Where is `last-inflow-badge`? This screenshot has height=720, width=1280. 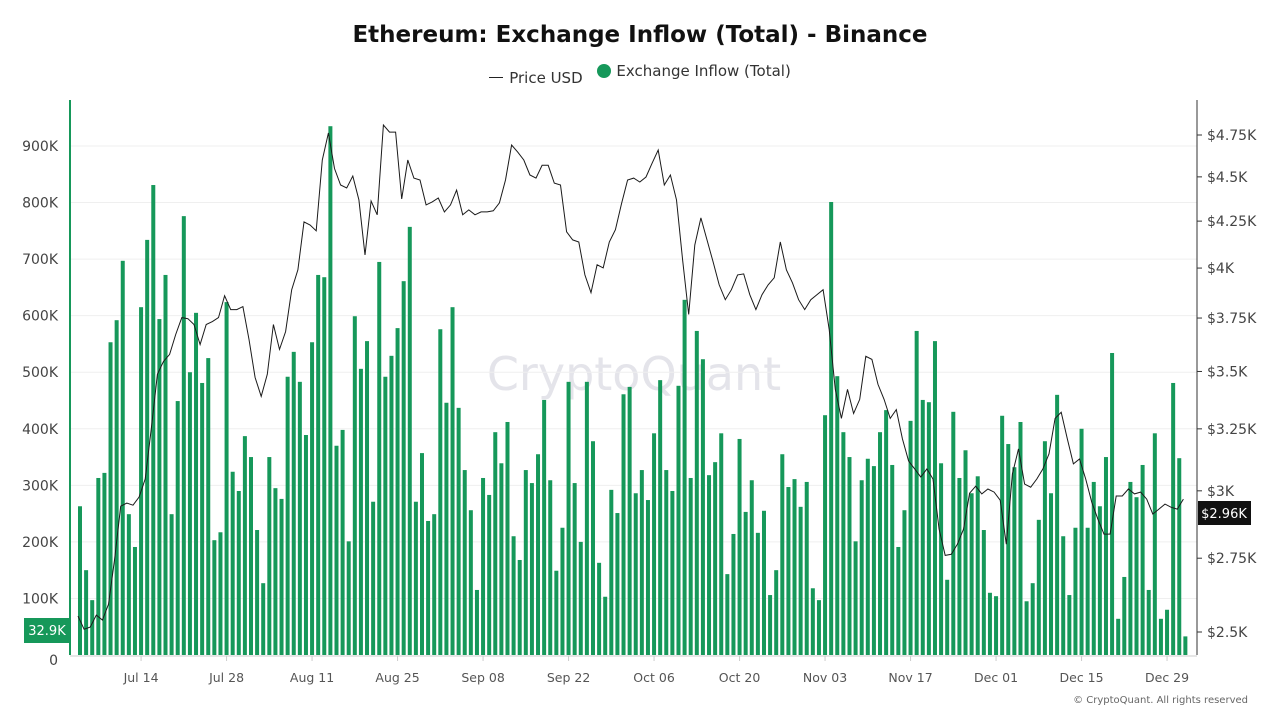 last-inflow-badge is located at coordinates (47, 630).